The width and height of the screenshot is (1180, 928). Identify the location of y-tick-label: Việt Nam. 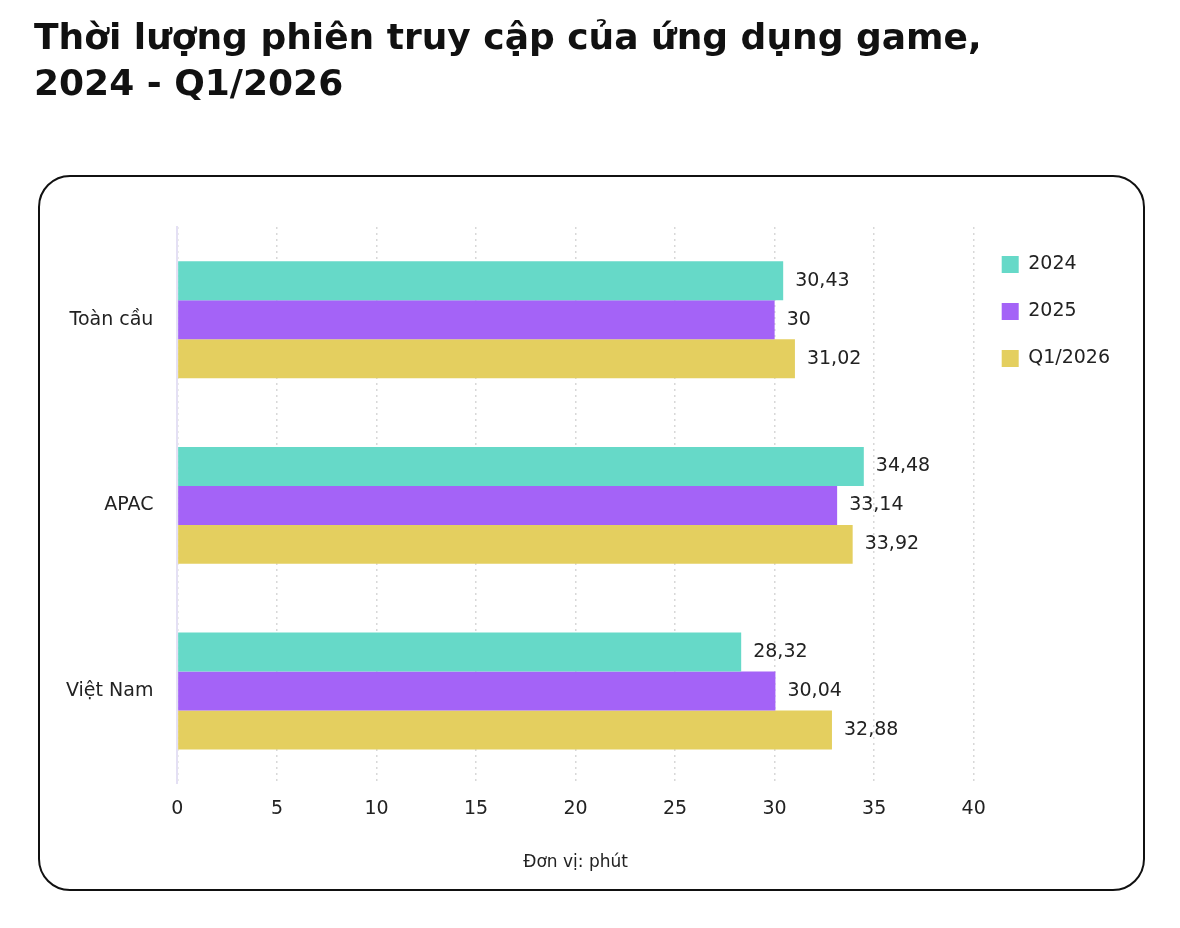
(110, 688).